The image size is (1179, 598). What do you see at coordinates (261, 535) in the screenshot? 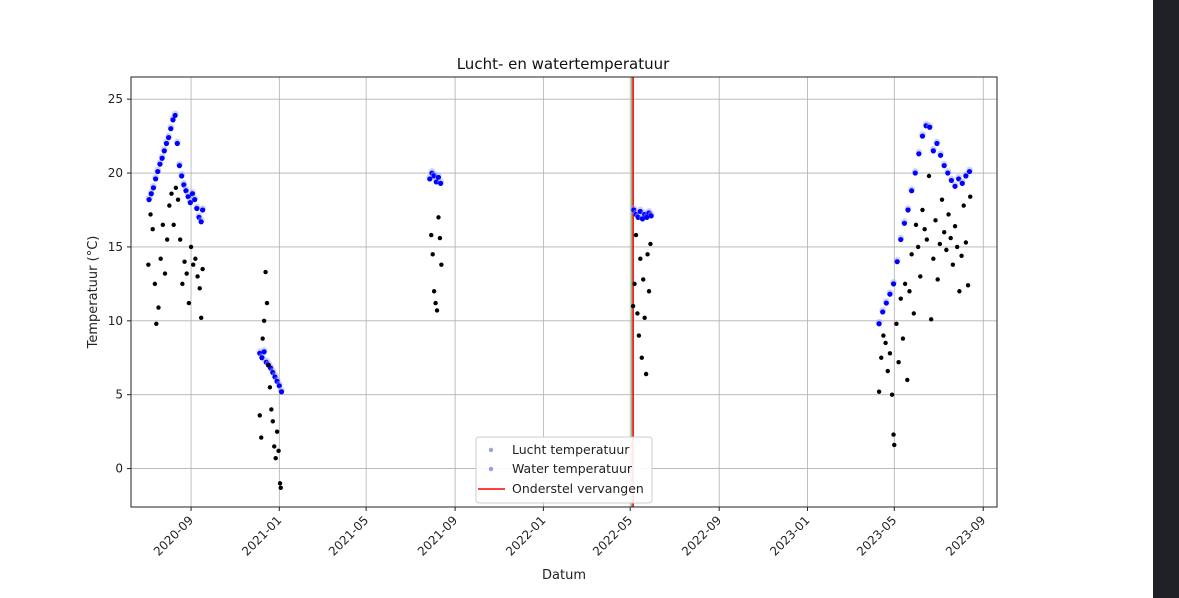
I see `x-tick-label: 2021-01` at bounding box center [261, 535].